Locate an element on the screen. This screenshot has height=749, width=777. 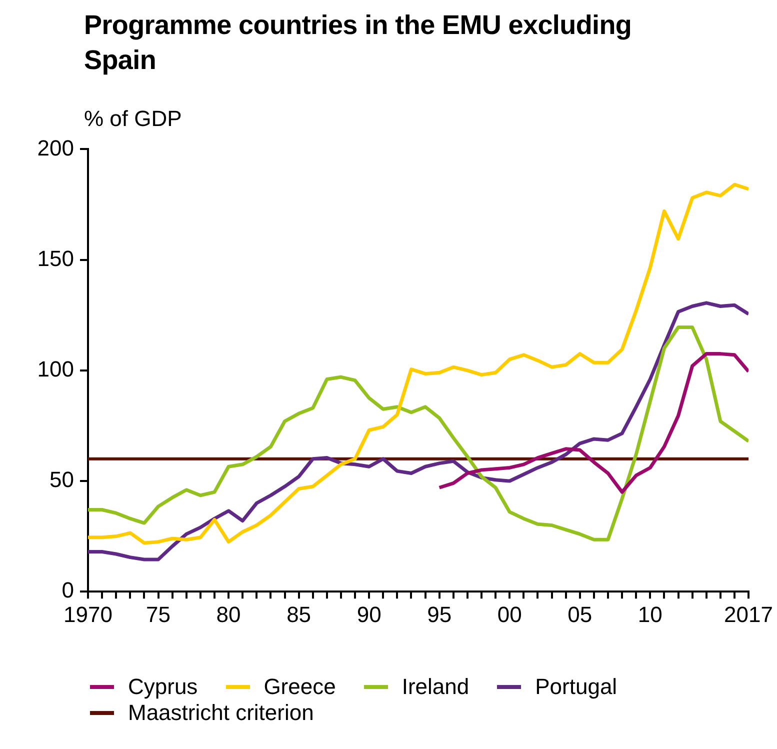
legend-label: Maastricht criterion is located at coordinates (221, 713).